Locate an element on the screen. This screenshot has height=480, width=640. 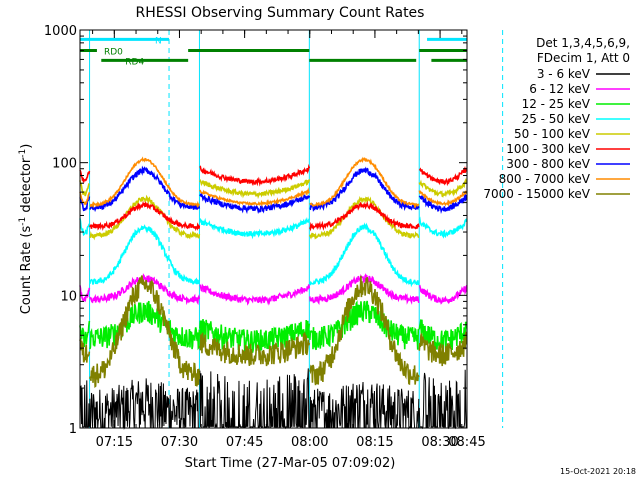
x-tick-label: 08:30 is located at coordinates (439, 442).